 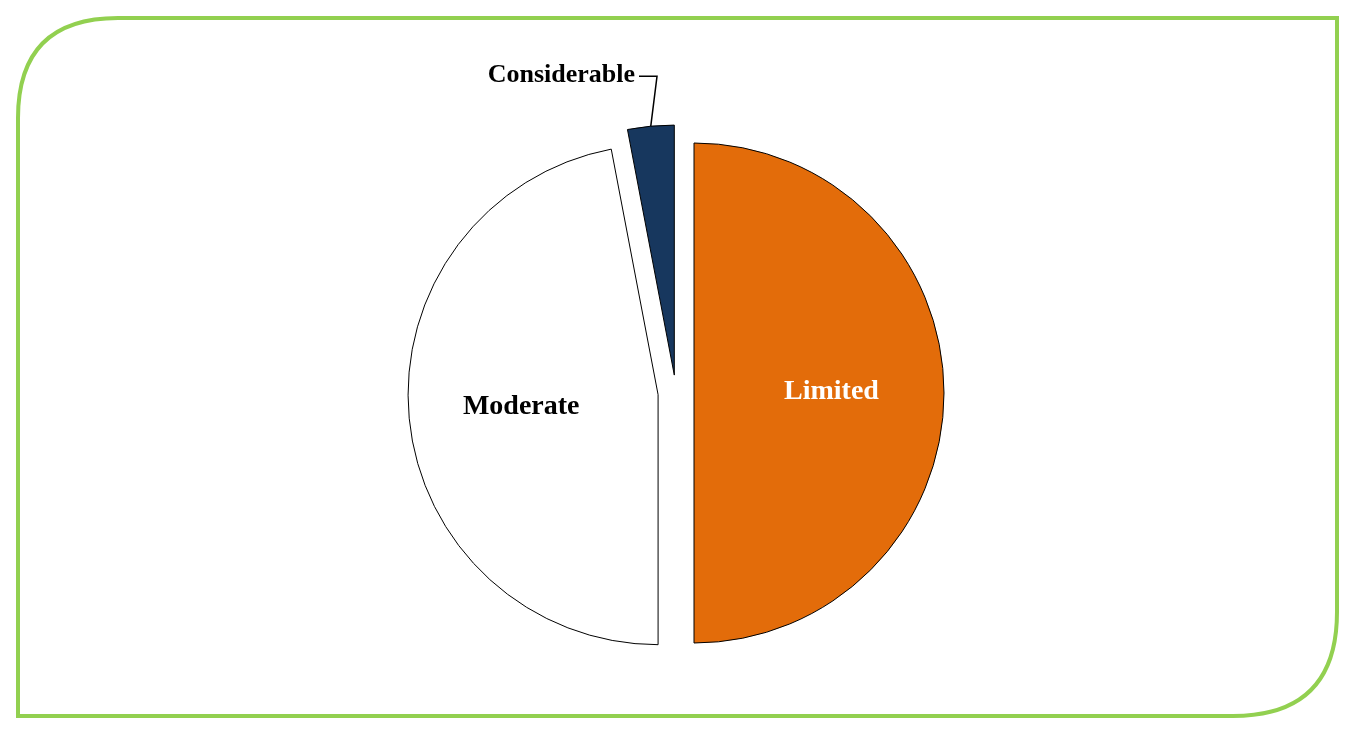 I want to click on slice-label: Limited, so click(x=832, y=390).